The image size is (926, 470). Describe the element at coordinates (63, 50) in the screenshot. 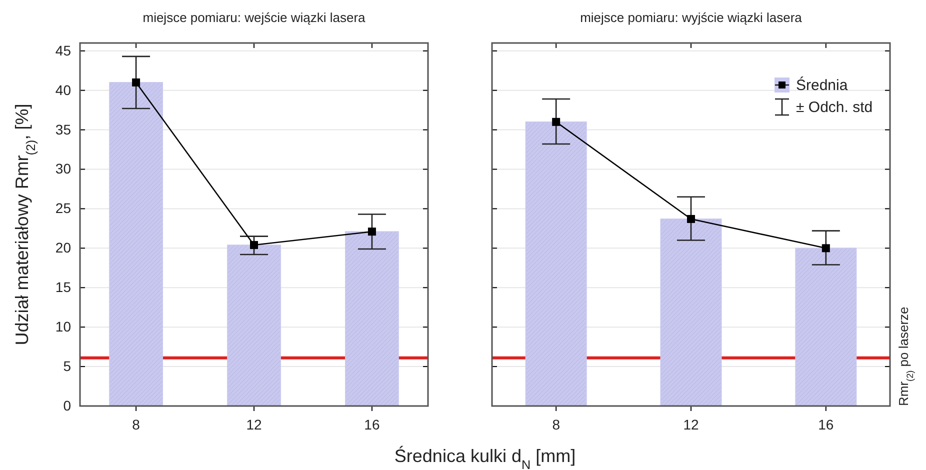

I see `y-tick-label: 45` at that location.